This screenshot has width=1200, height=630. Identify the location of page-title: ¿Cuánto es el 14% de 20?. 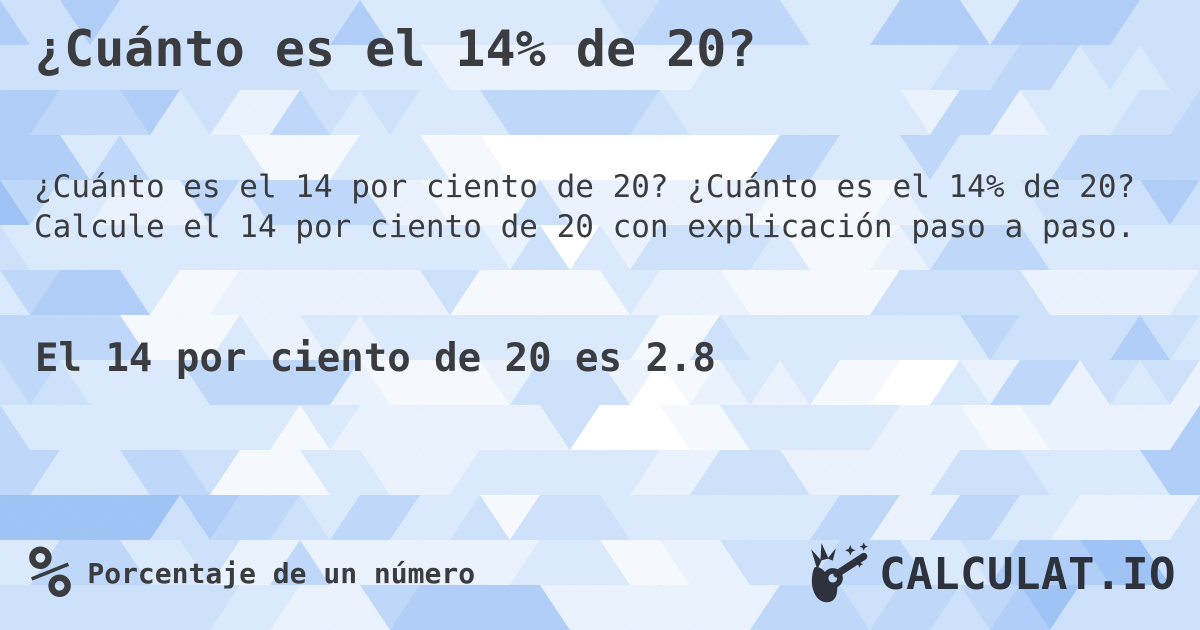
(395, 49).